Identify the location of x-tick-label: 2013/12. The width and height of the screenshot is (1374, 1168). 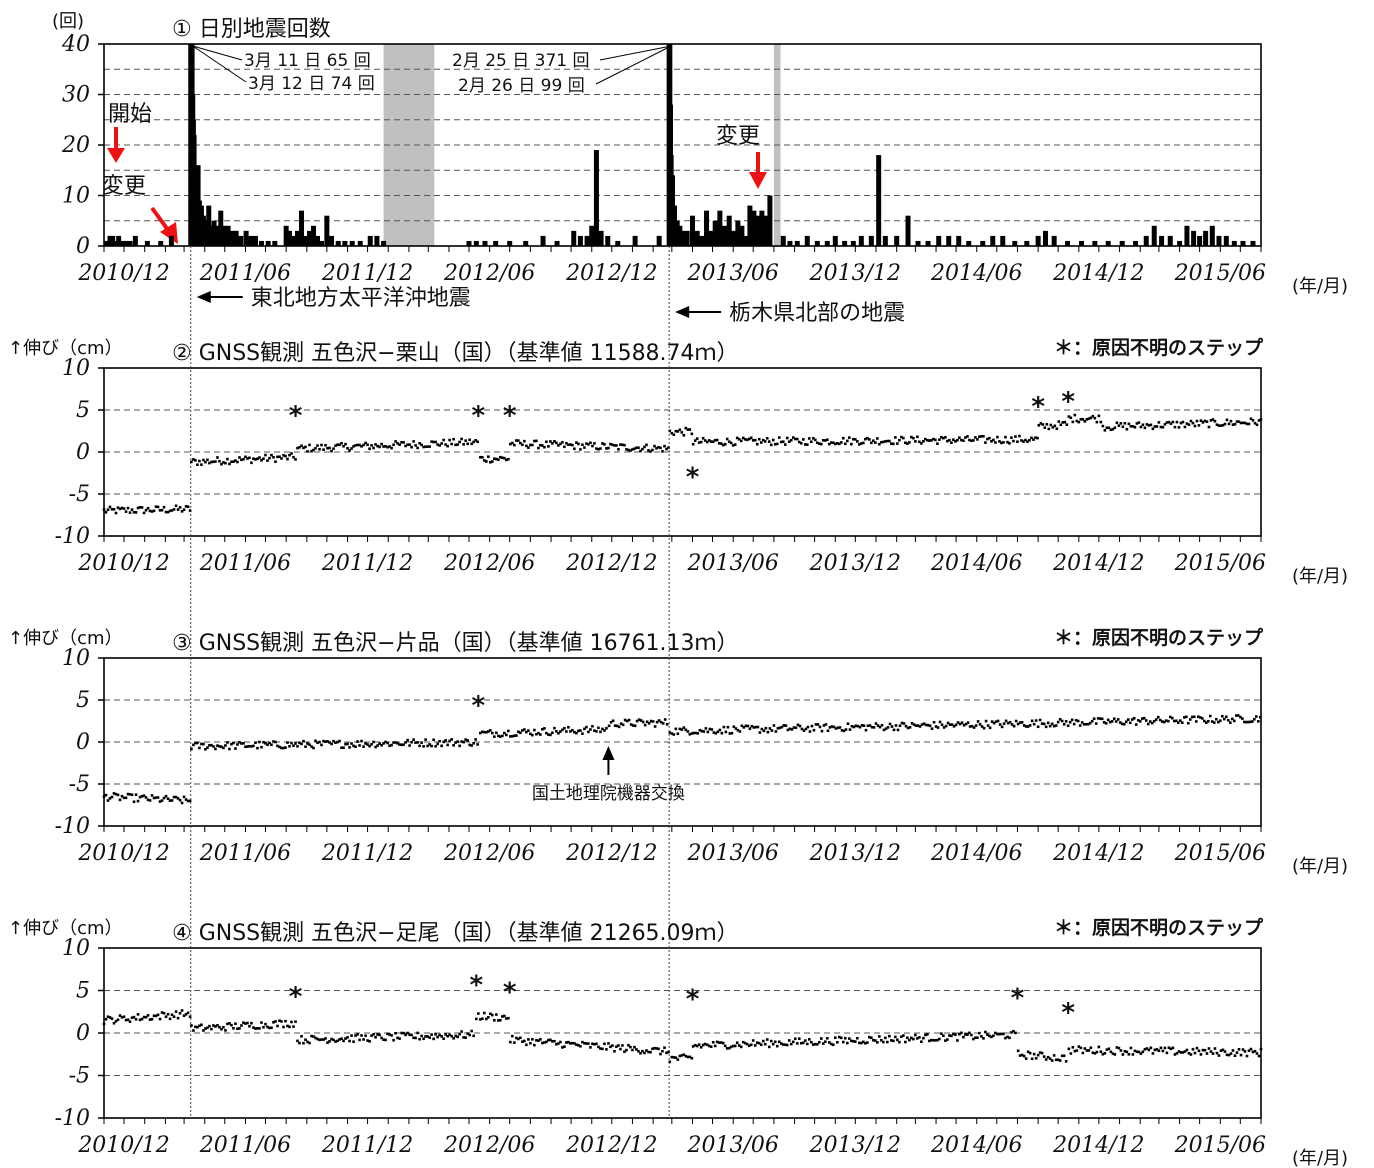
(855, 853).